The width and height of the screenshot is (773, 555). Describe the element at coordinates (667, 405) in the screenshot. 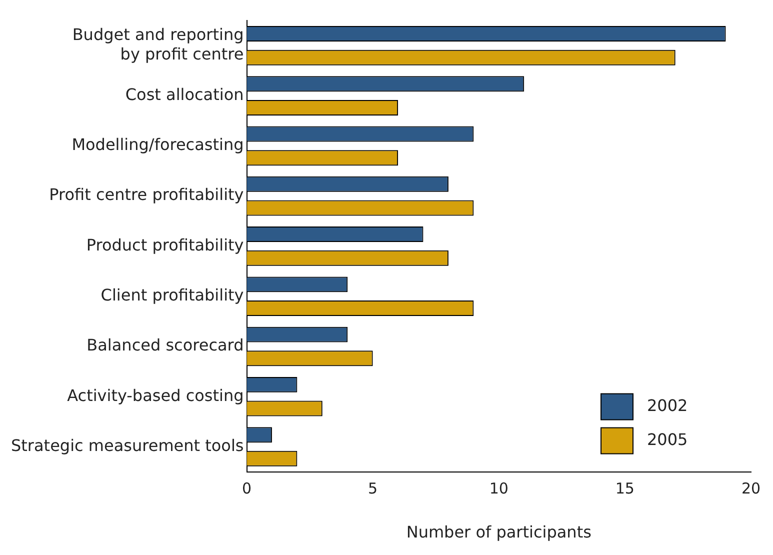

I see `legend-label: 2002` at that location.